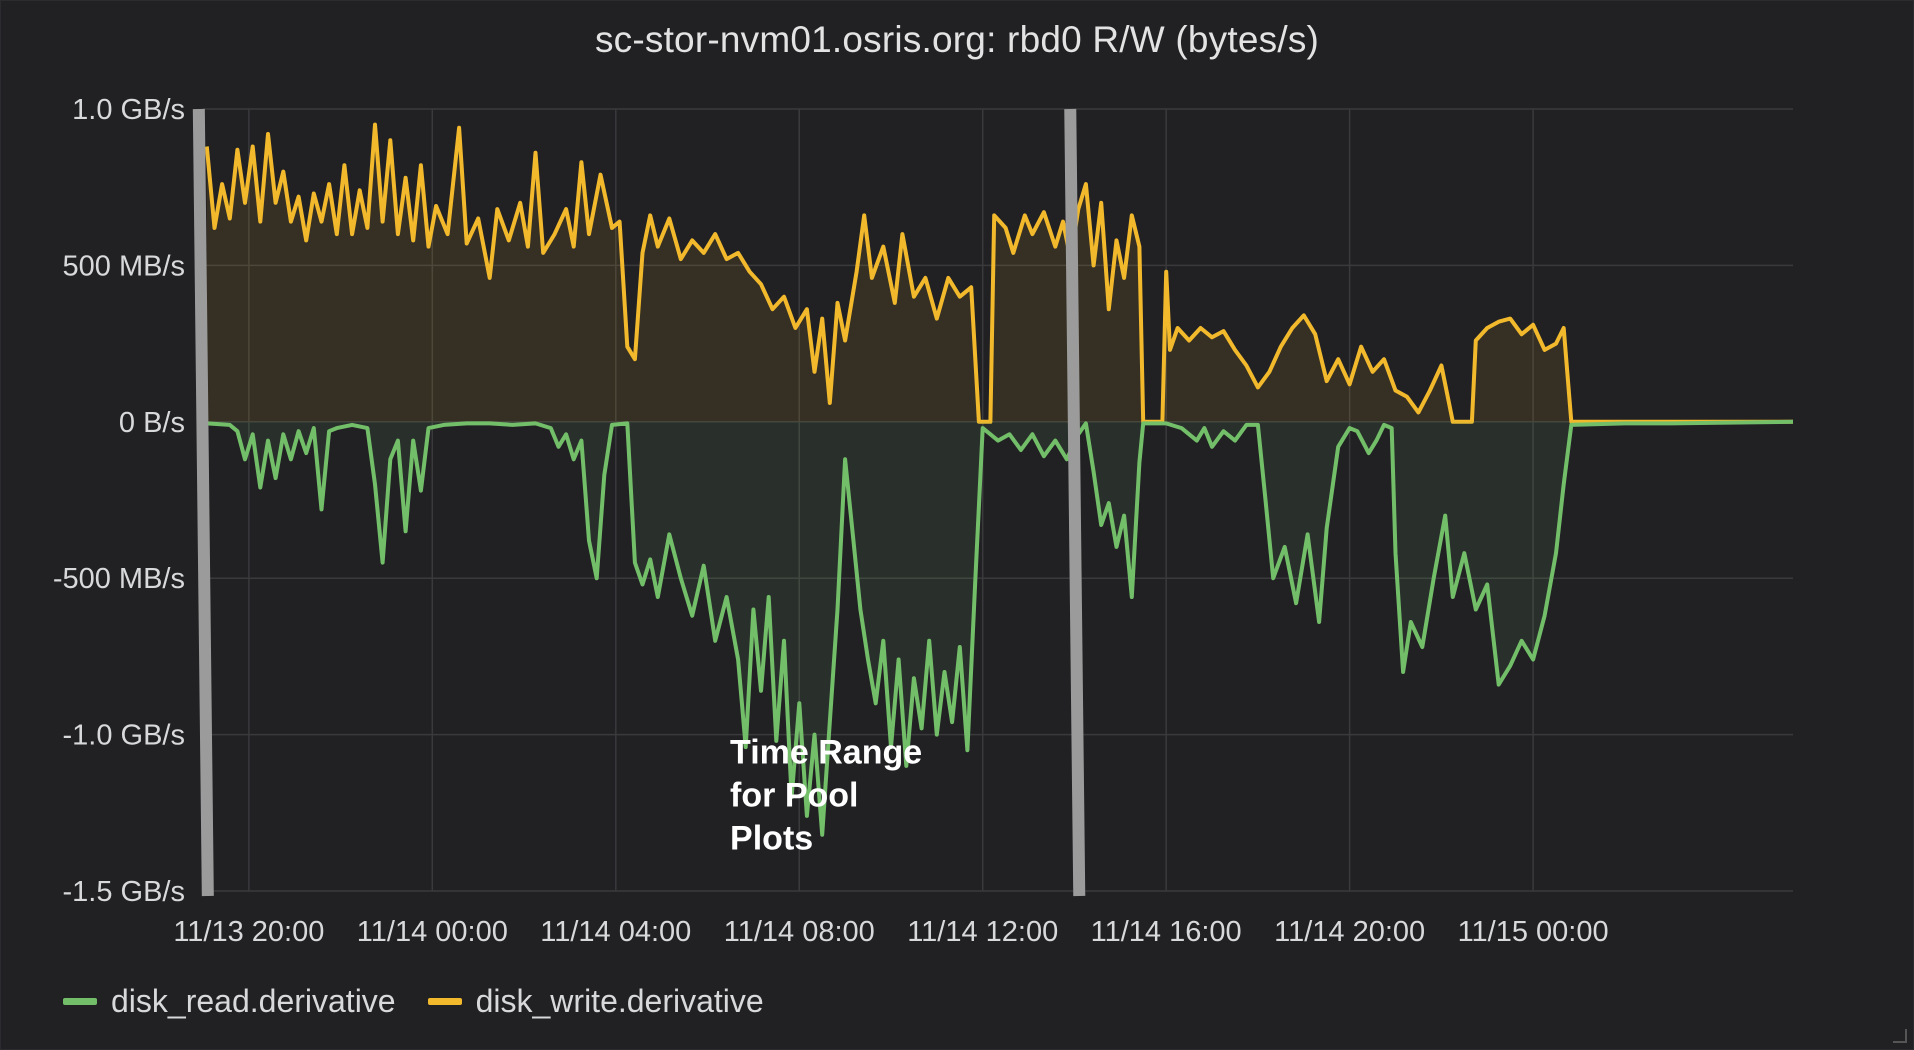 This screenshot has width=1914, height=1050. What do you see at coordinates (794, 796) in the screenshot?
I see `annotation-text-line: for Pool` at bounding box center [794, 796].